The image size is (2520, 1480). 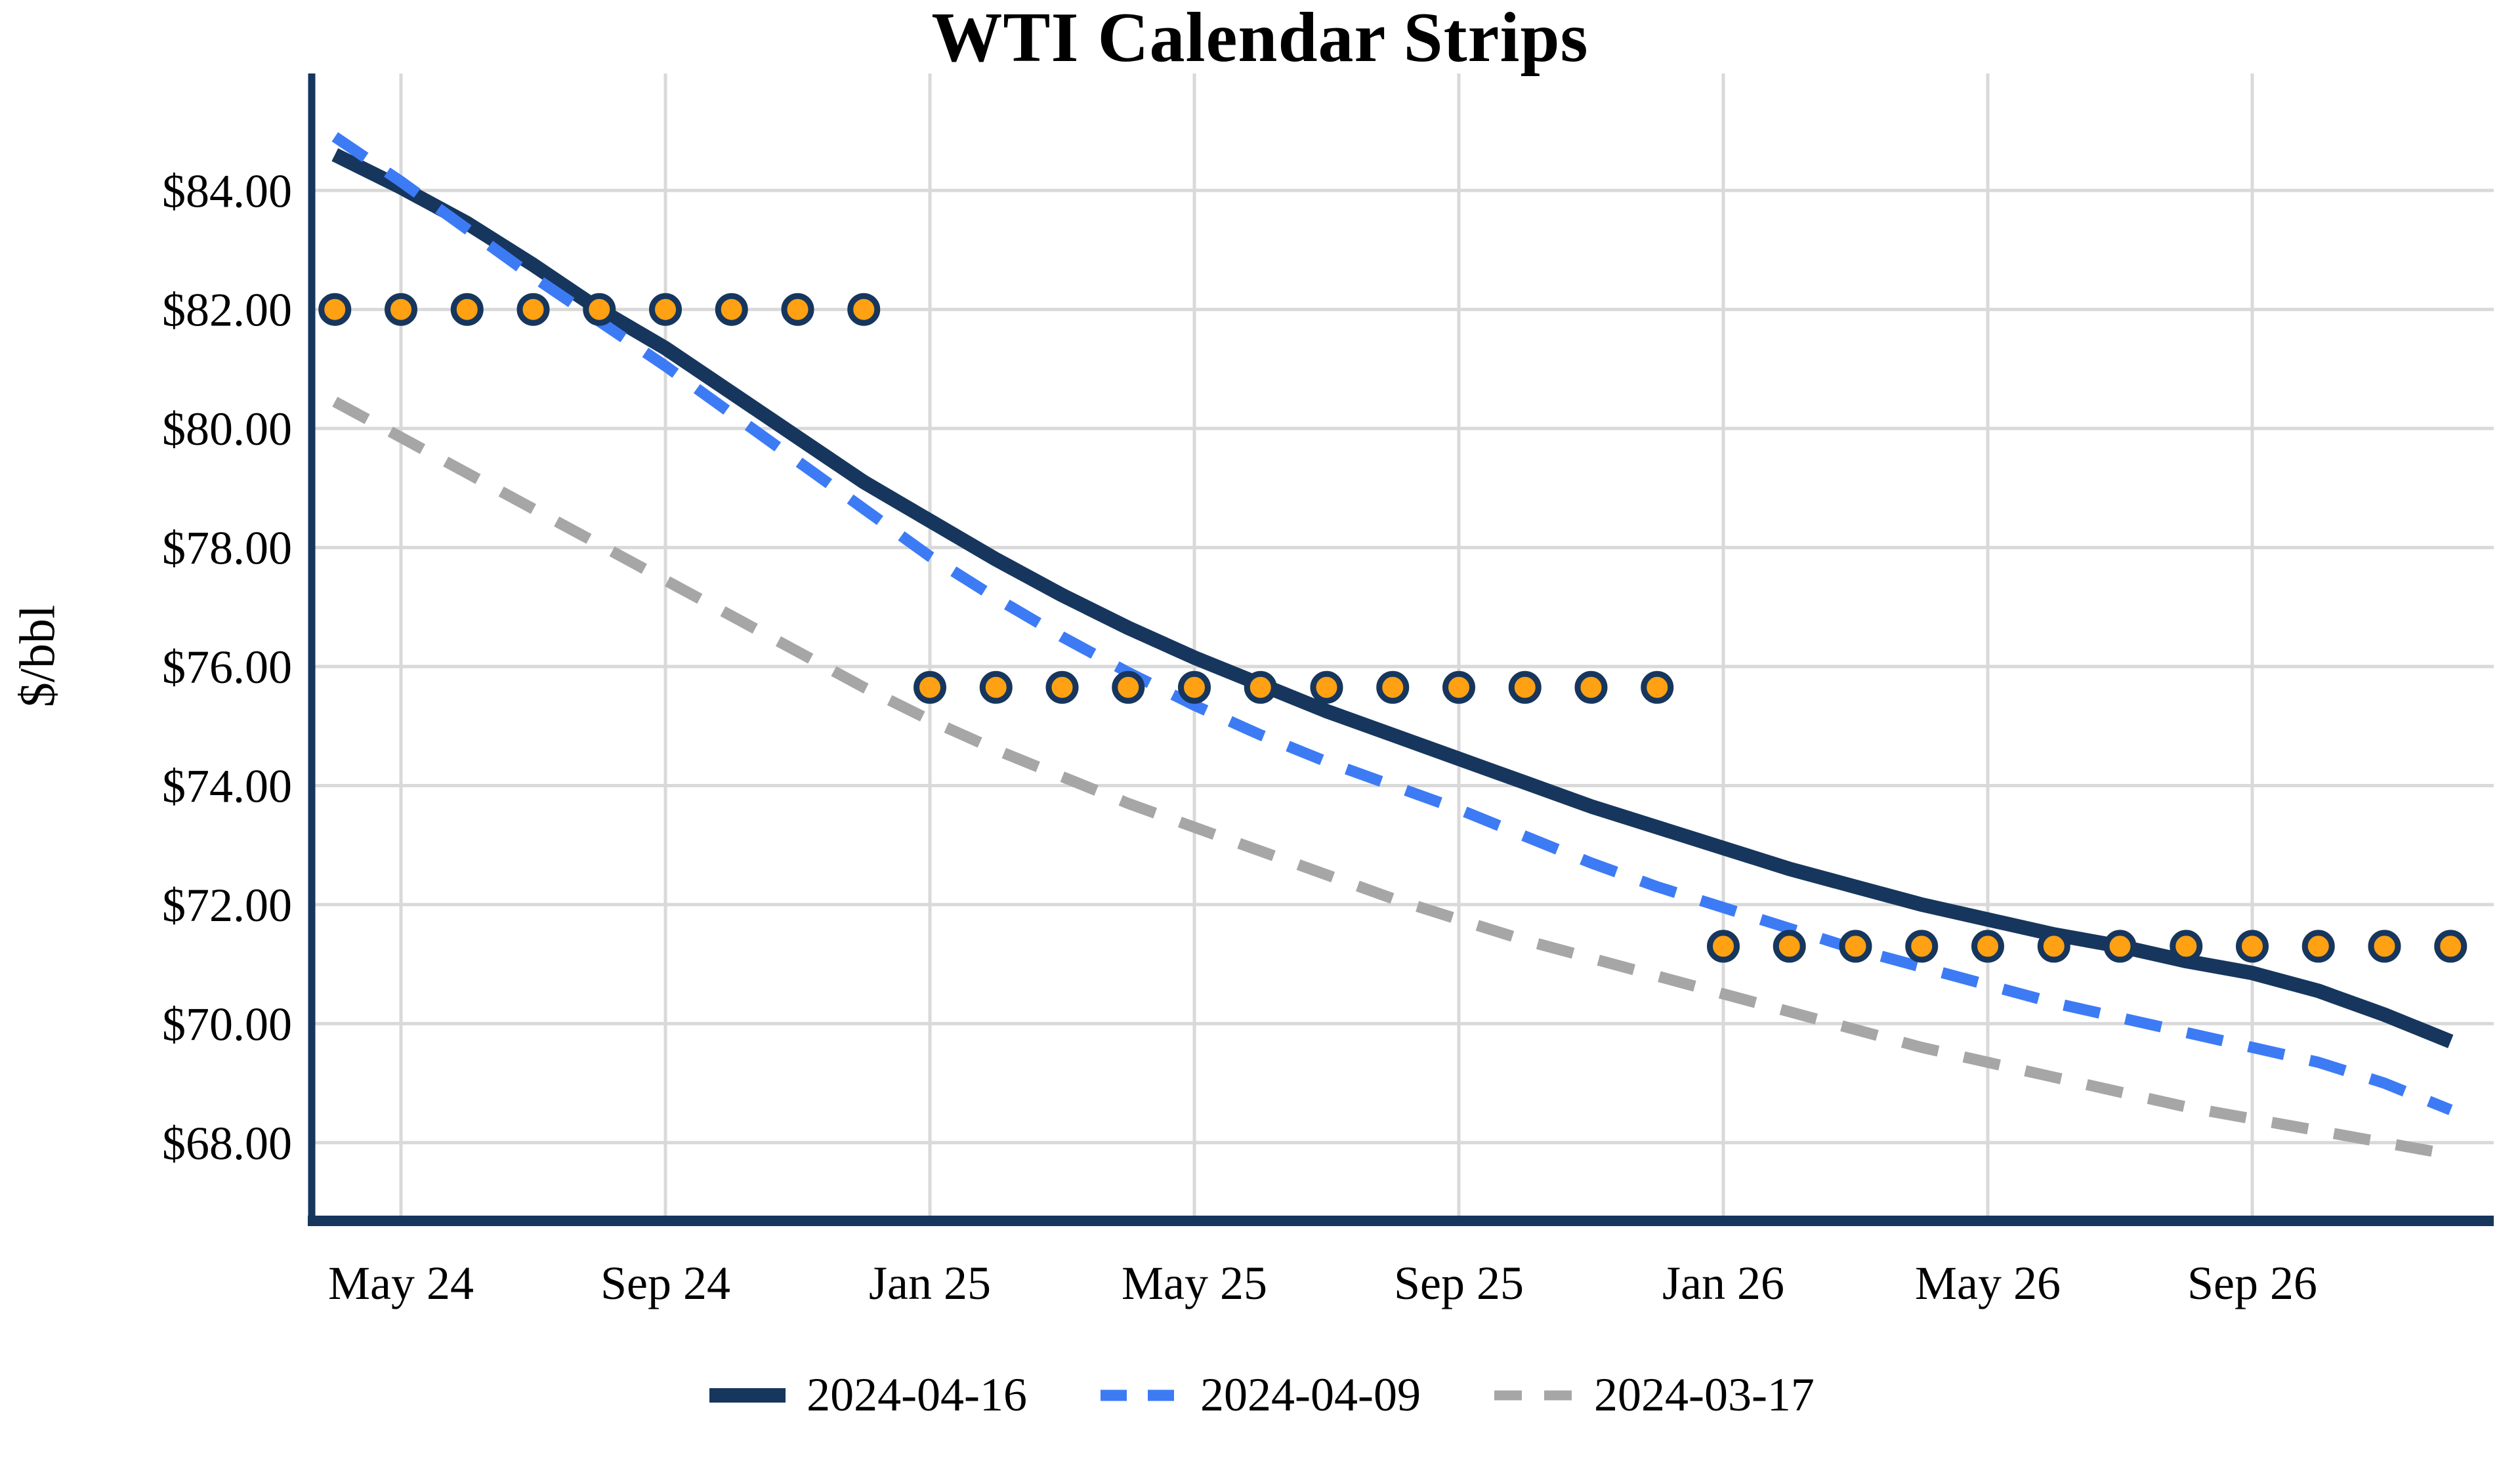 I want to click on y-tick-label: $78.00, so click(x=227, y=548).